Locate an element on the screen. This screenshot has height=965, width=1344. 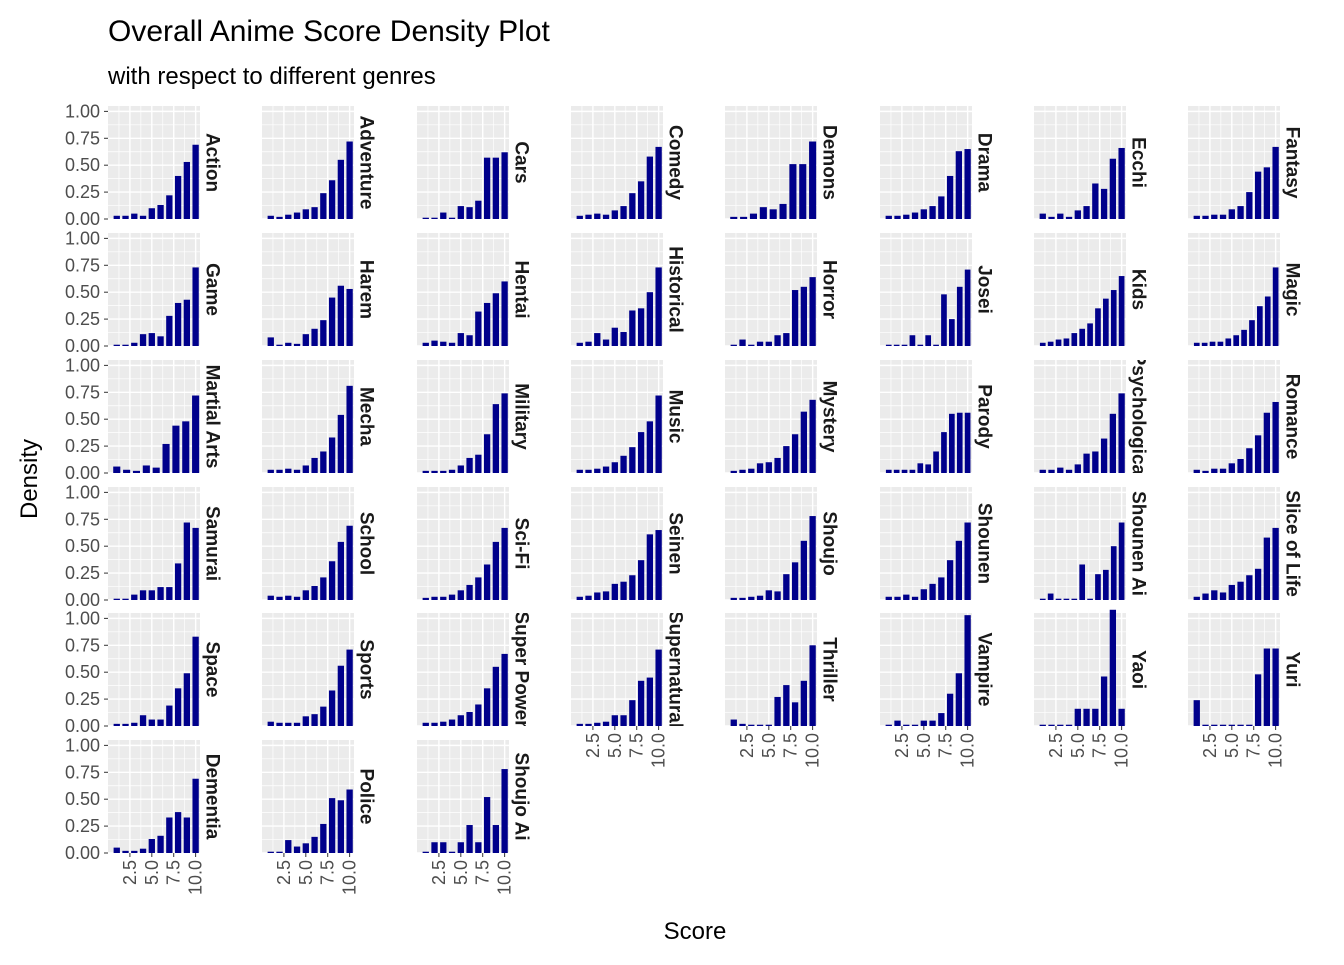
facet-strip-label: Yuri is located at coordinates (1292, 670).